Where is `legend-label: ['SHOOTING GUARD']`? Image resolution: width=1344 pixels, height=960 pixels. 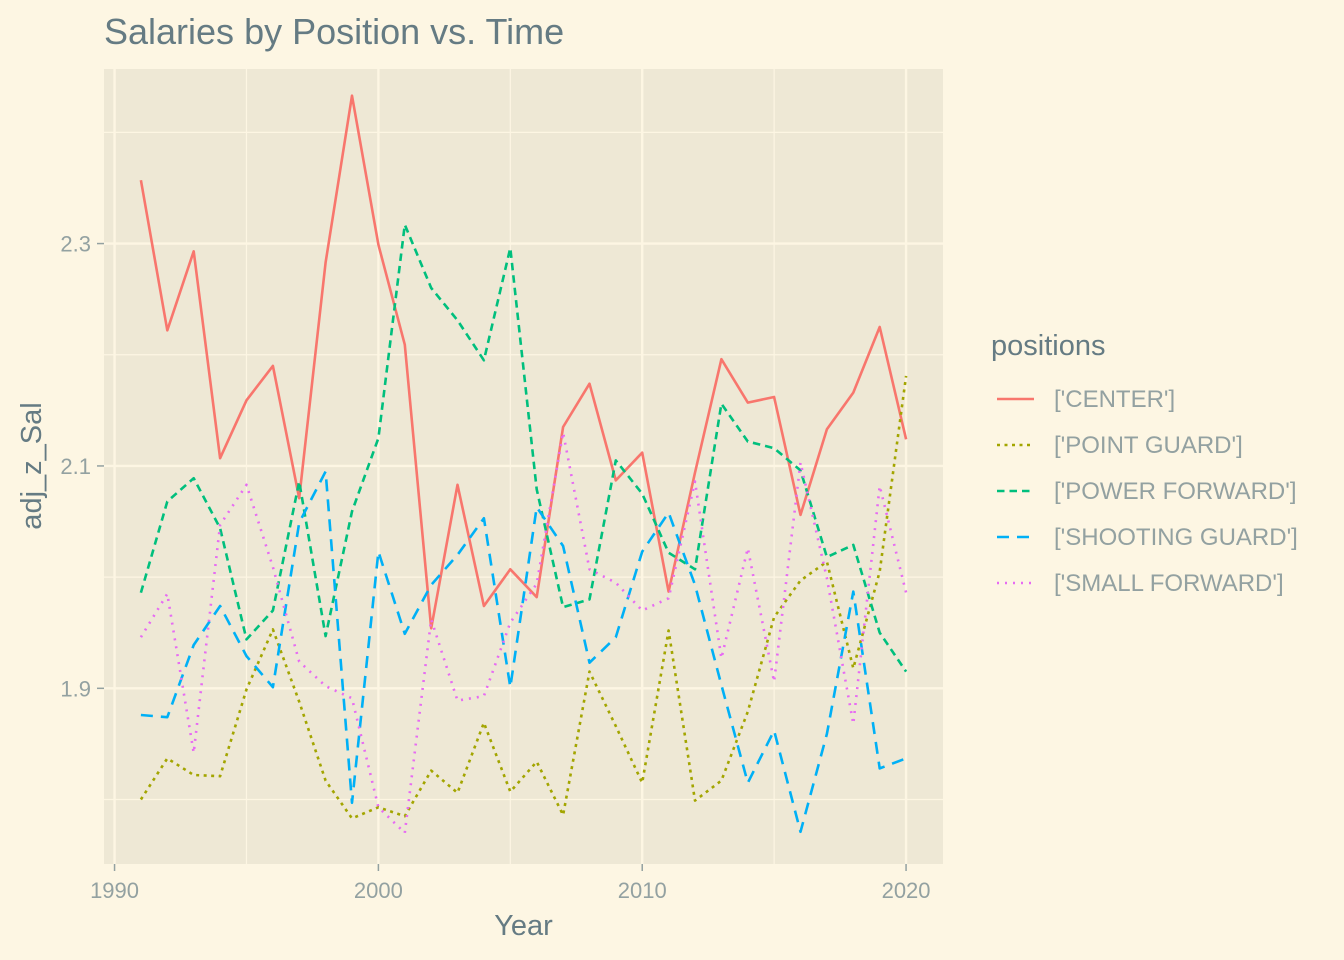 legend-label: ['SHOOTING GUARD'] is located at coordinates (1176, 537).